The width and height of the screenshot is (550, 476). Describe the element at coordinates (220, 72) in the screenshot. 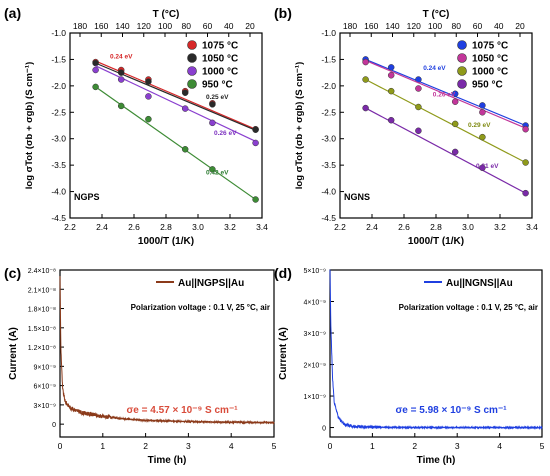

I see `legend-label: 1000 °C` at that location.